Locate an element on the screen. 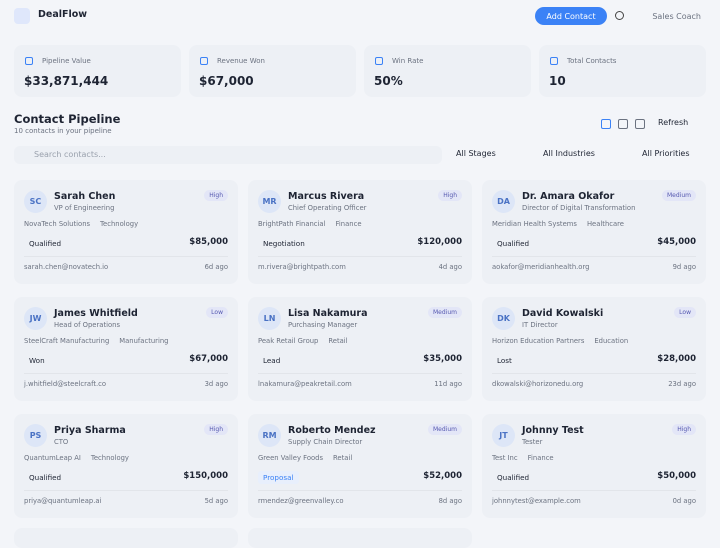 Image resolution: width=720 pixels, height=548 pixels. stat-value: 50% is located at coordinates (388, 81).